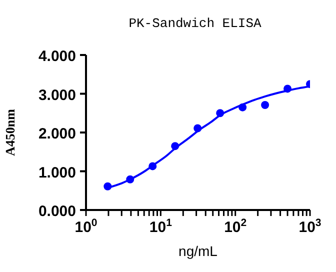  What do you see at coordinates (57, 56) in the screenshot?
I see `y-tick-label: 4.000` at bounding box center [57, 56].